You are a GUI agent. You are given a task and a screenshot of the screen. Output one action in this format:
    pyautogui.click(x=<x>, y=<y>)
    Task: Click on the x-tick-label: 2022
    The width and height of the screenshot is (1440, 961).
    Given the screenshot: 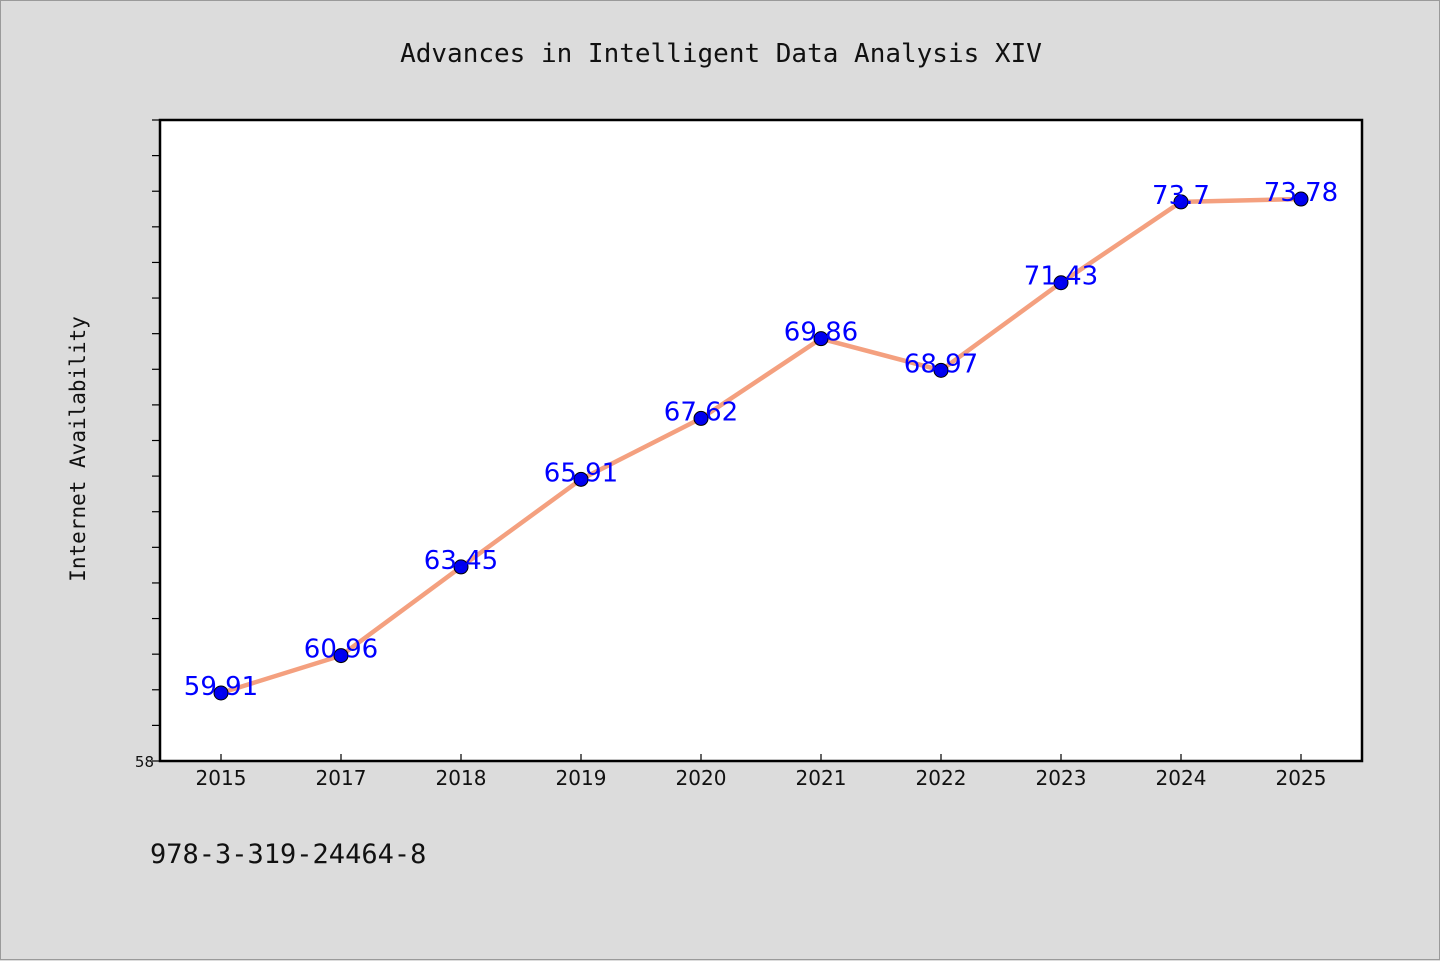 What is the action you would take?
    pyautogui.click(x=941, y=778)
    